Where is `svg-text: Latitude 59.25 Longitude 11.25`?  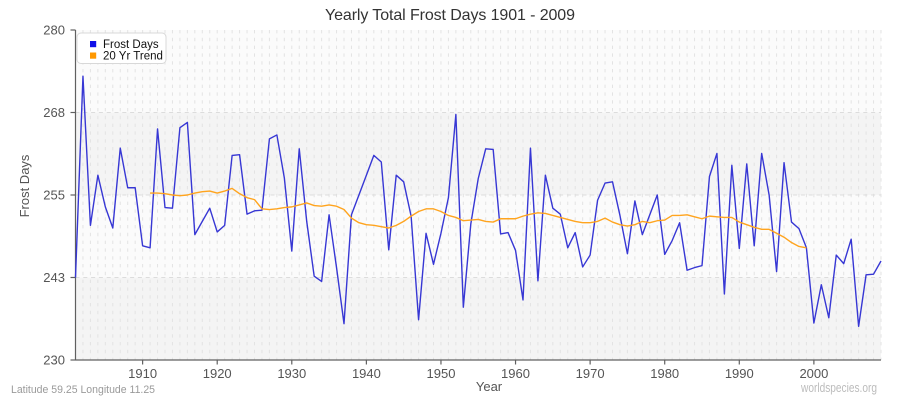 svg-text: Latitude 59.25 Longitude 11.25 is located at coordinates (83, 390).